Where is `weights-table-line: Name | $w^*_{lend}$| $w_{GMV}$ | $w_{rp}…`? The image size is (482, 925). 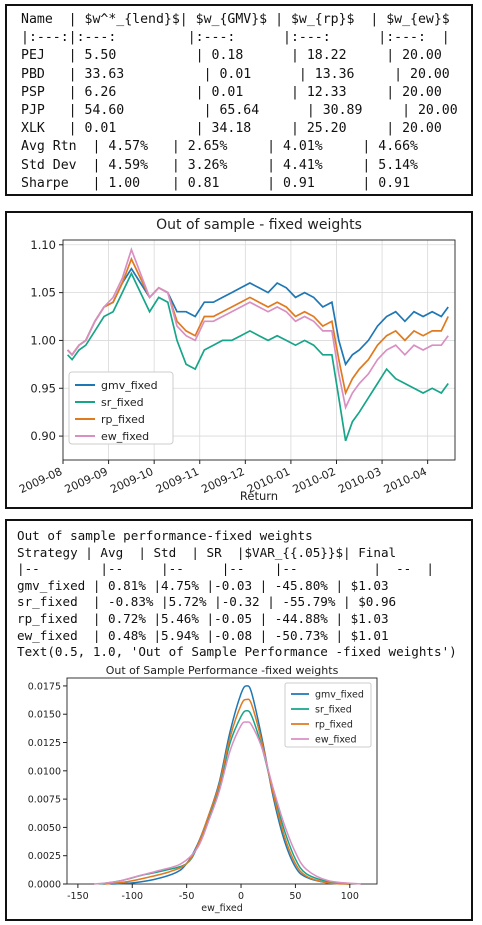 weights-table-line: Name | $w^*_{lend}$| $w_{GMV}$ | $w_{rp}… is located at coordinates (235, 19).